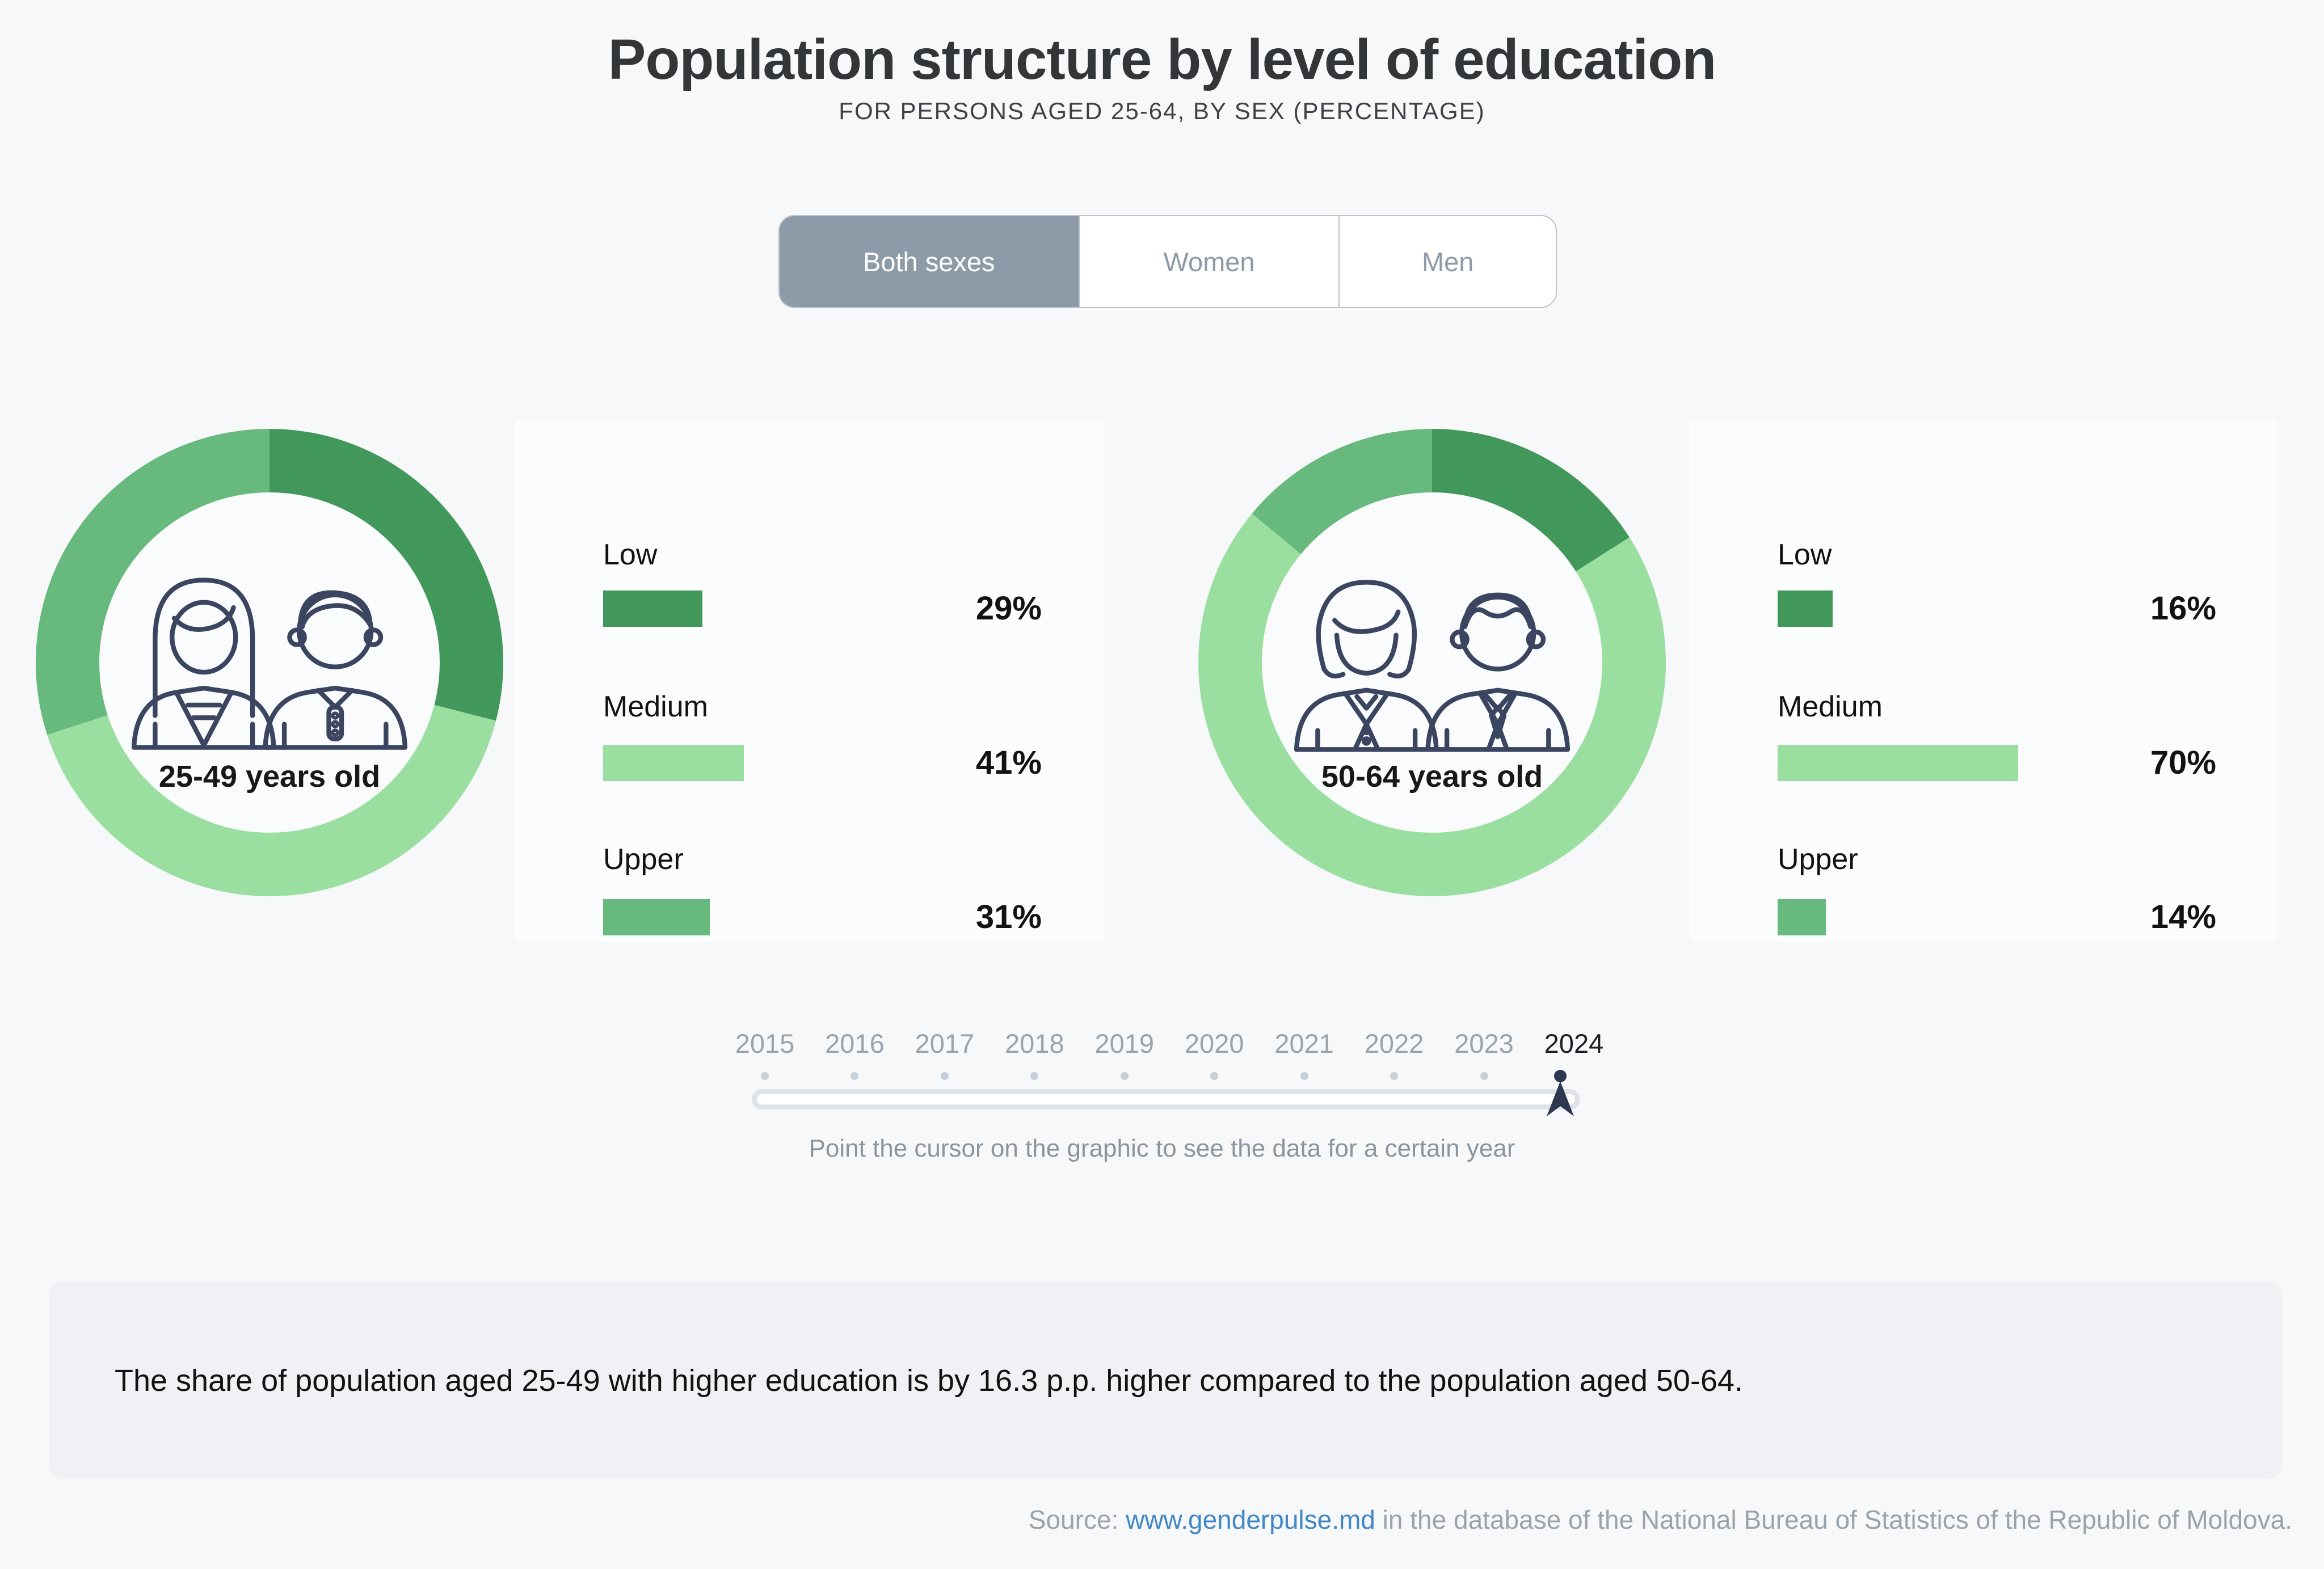  Describe the element at coordinates (1124, 1043) in the screenshot. I see `year-2019: 2019` at that location.